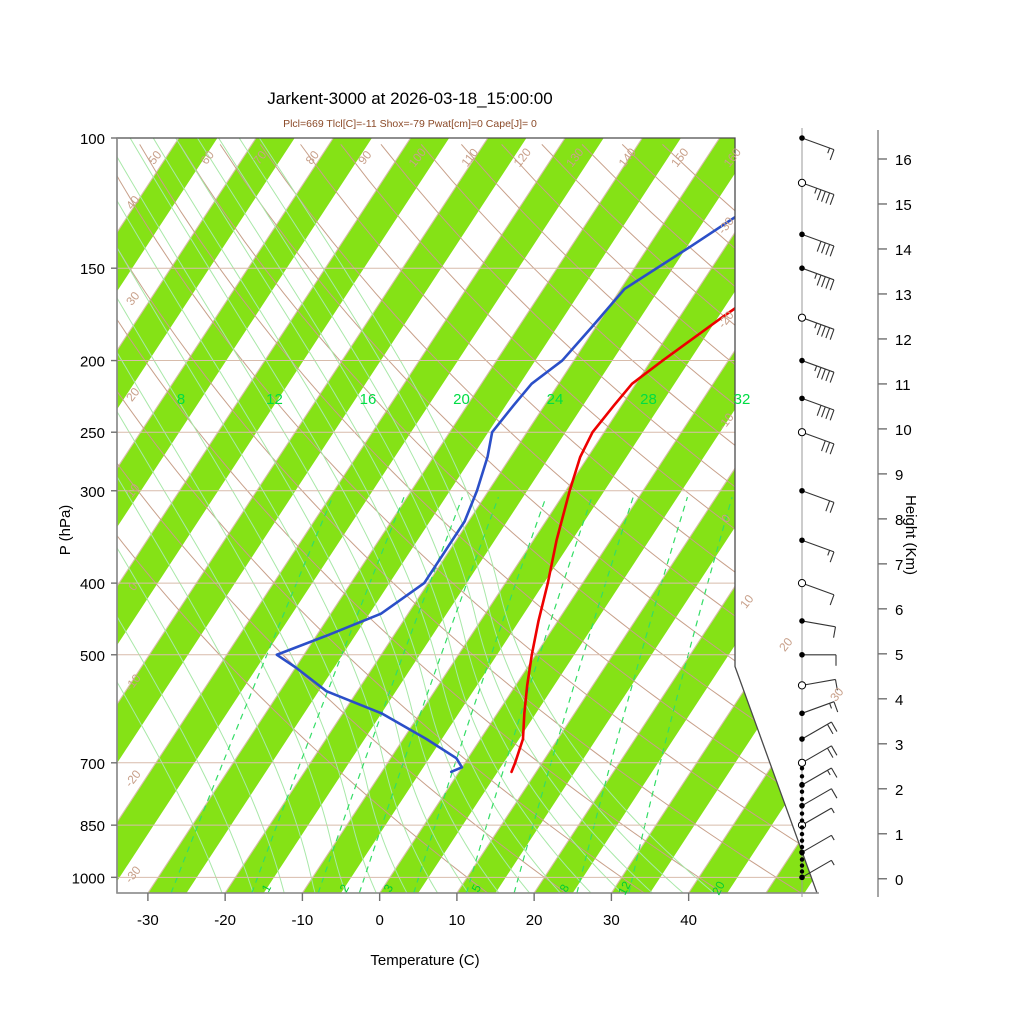 This screenshot has height=1024, width=1024. I want to click on height-tick-label: 16, so click(903, 160).